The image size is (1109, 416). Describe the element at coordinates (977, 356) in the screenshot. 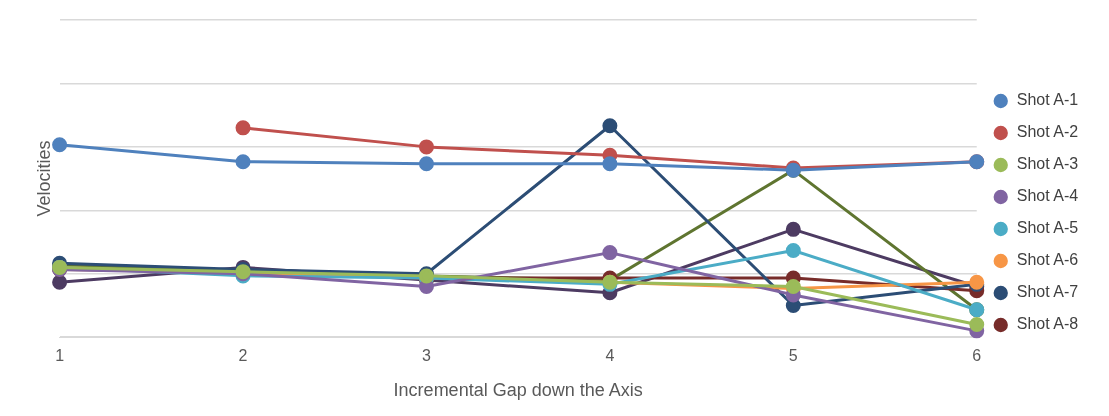

I see `x-tick-label: 6` at that location.